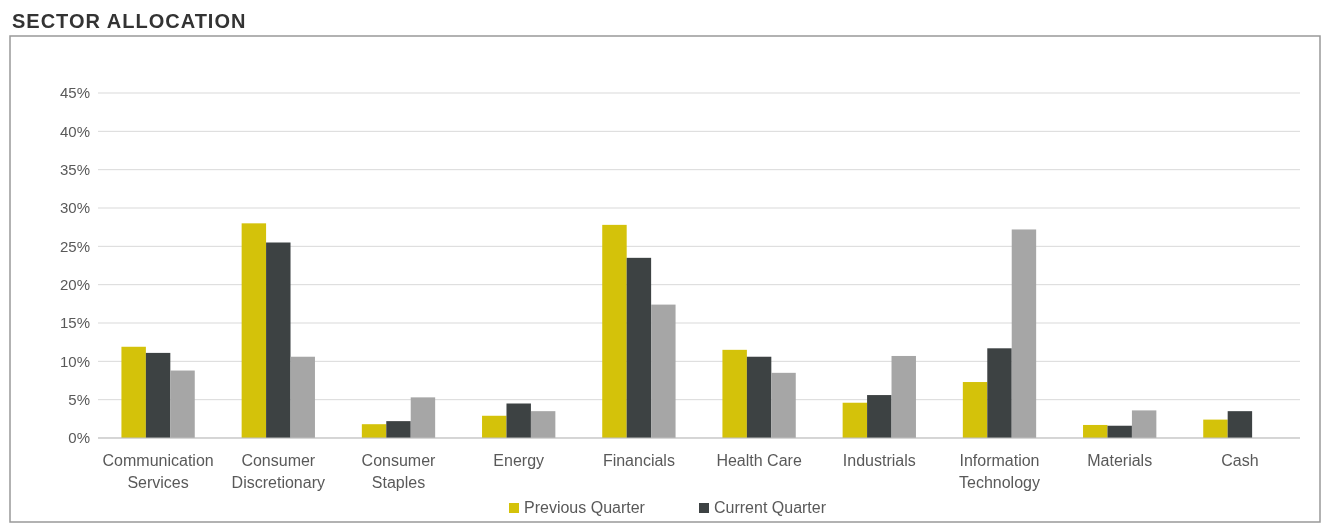 This screenshot has height=532, width=1330. I want to click on y-tick-label: 40%, so click(74, 131).